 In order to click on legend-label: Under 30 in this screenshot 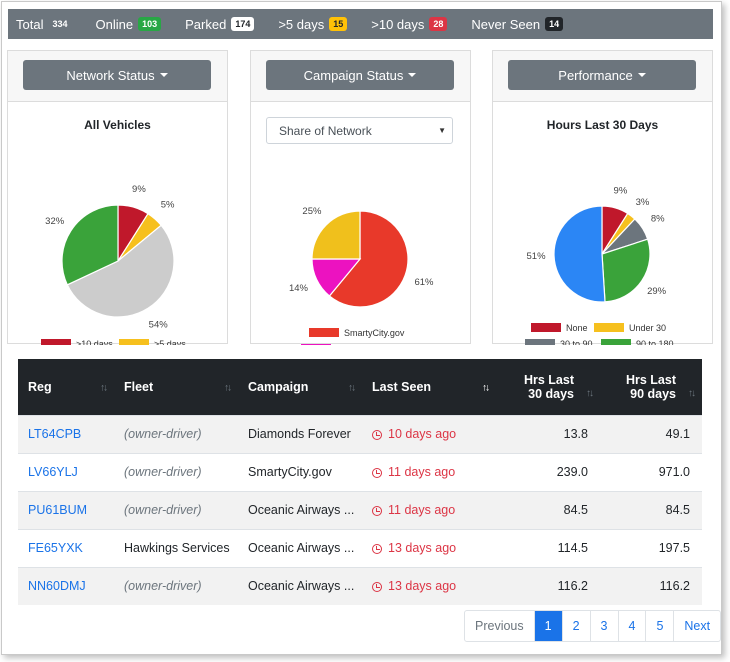, I will do `click(647, 328)`.